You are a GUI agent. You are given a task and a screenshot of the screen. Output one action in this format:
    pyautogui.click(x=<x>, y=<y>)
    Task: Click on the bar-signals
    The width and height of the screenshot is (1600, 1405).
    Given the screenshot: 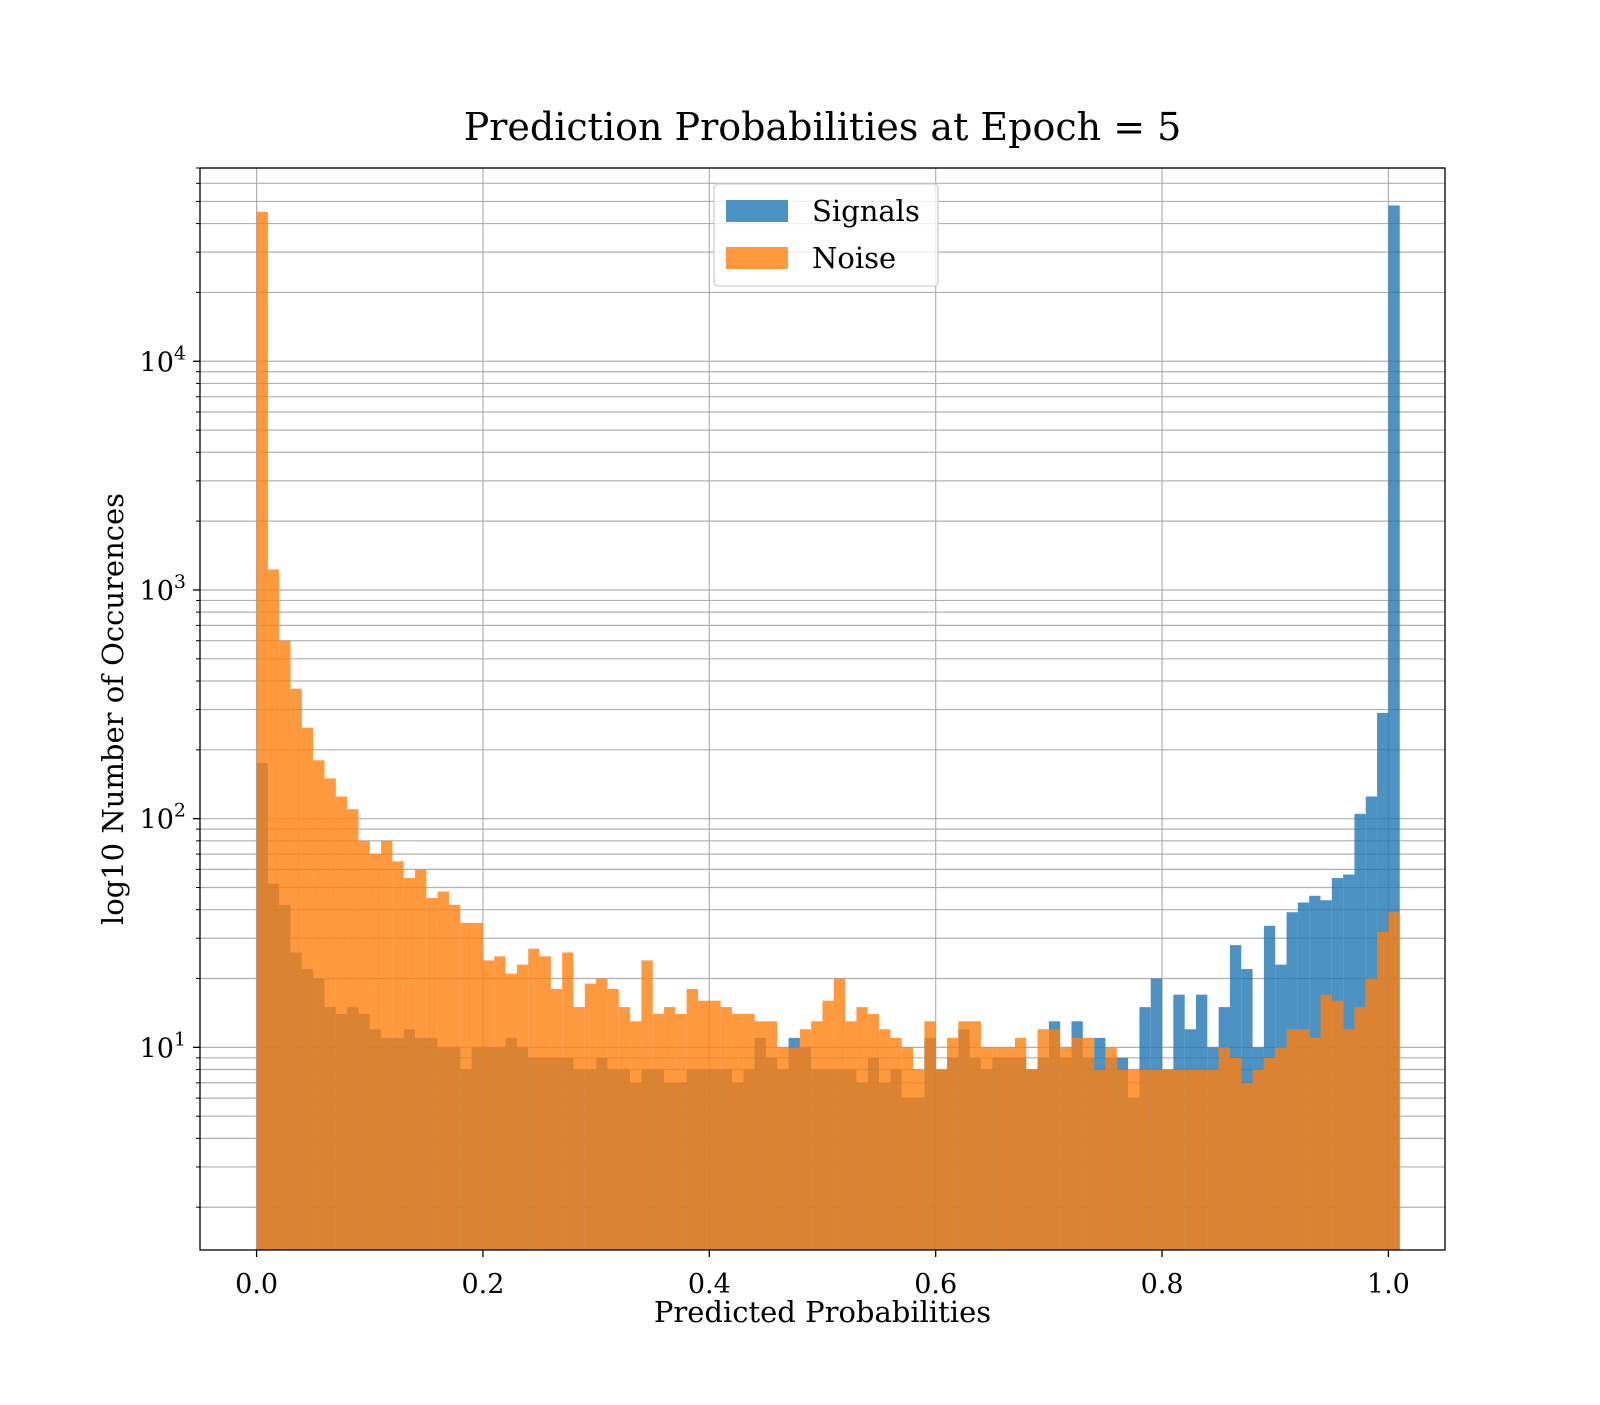 What is the action you would take?
    pyautogui.click(x=1394, y=728)
    